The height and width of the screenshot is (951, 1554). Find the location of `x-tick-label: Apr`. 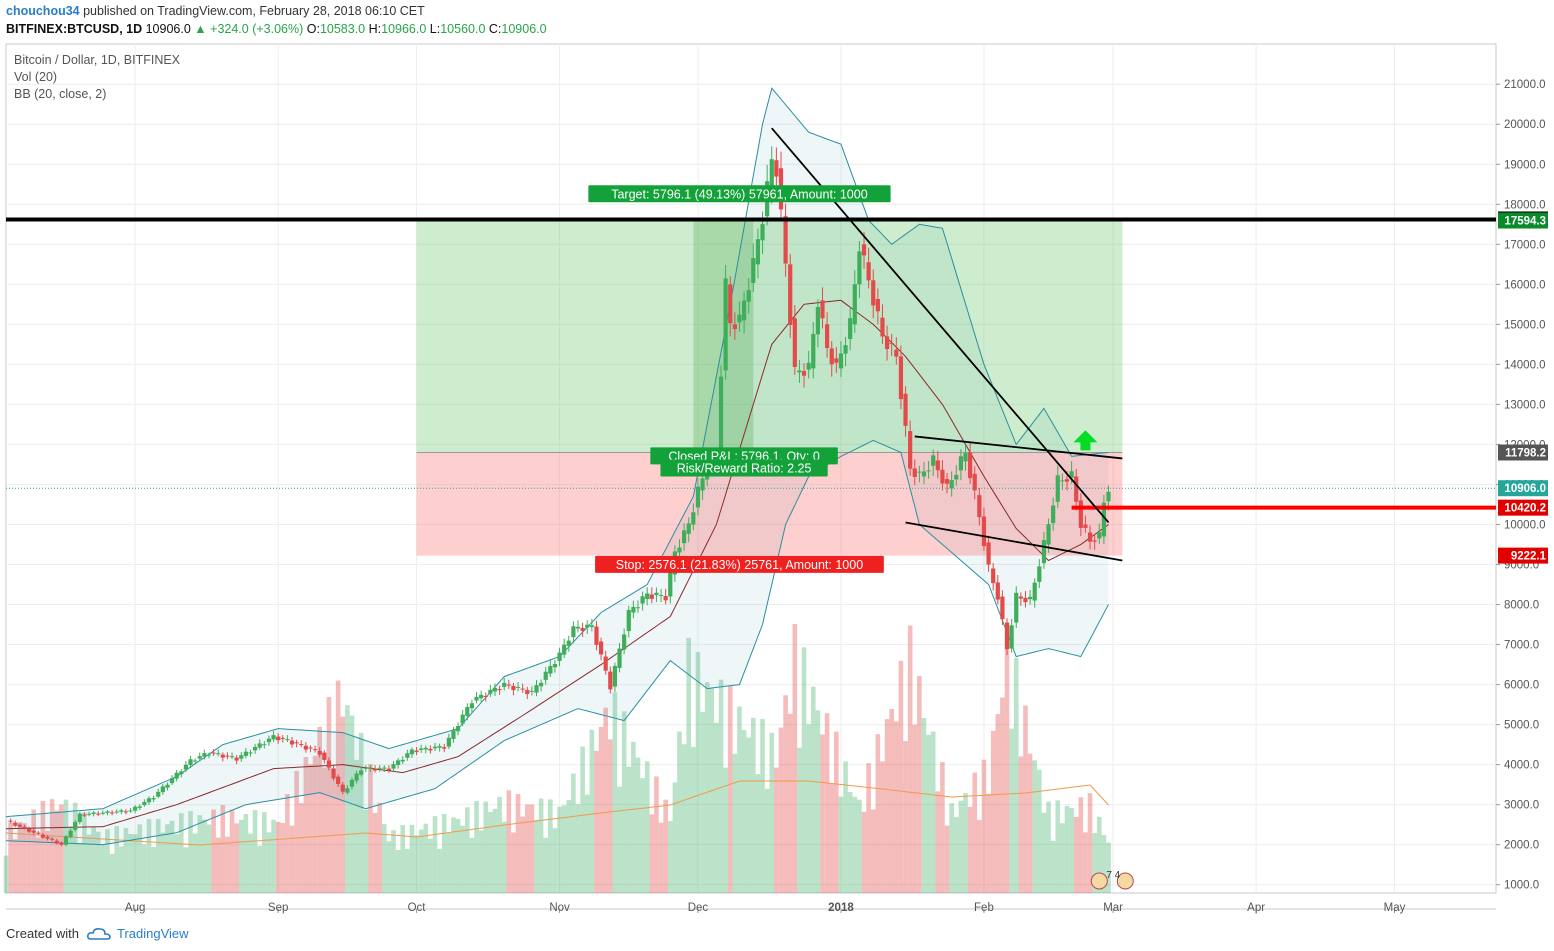

x-tick-label: Apr is located at coordinates (1256, 908).